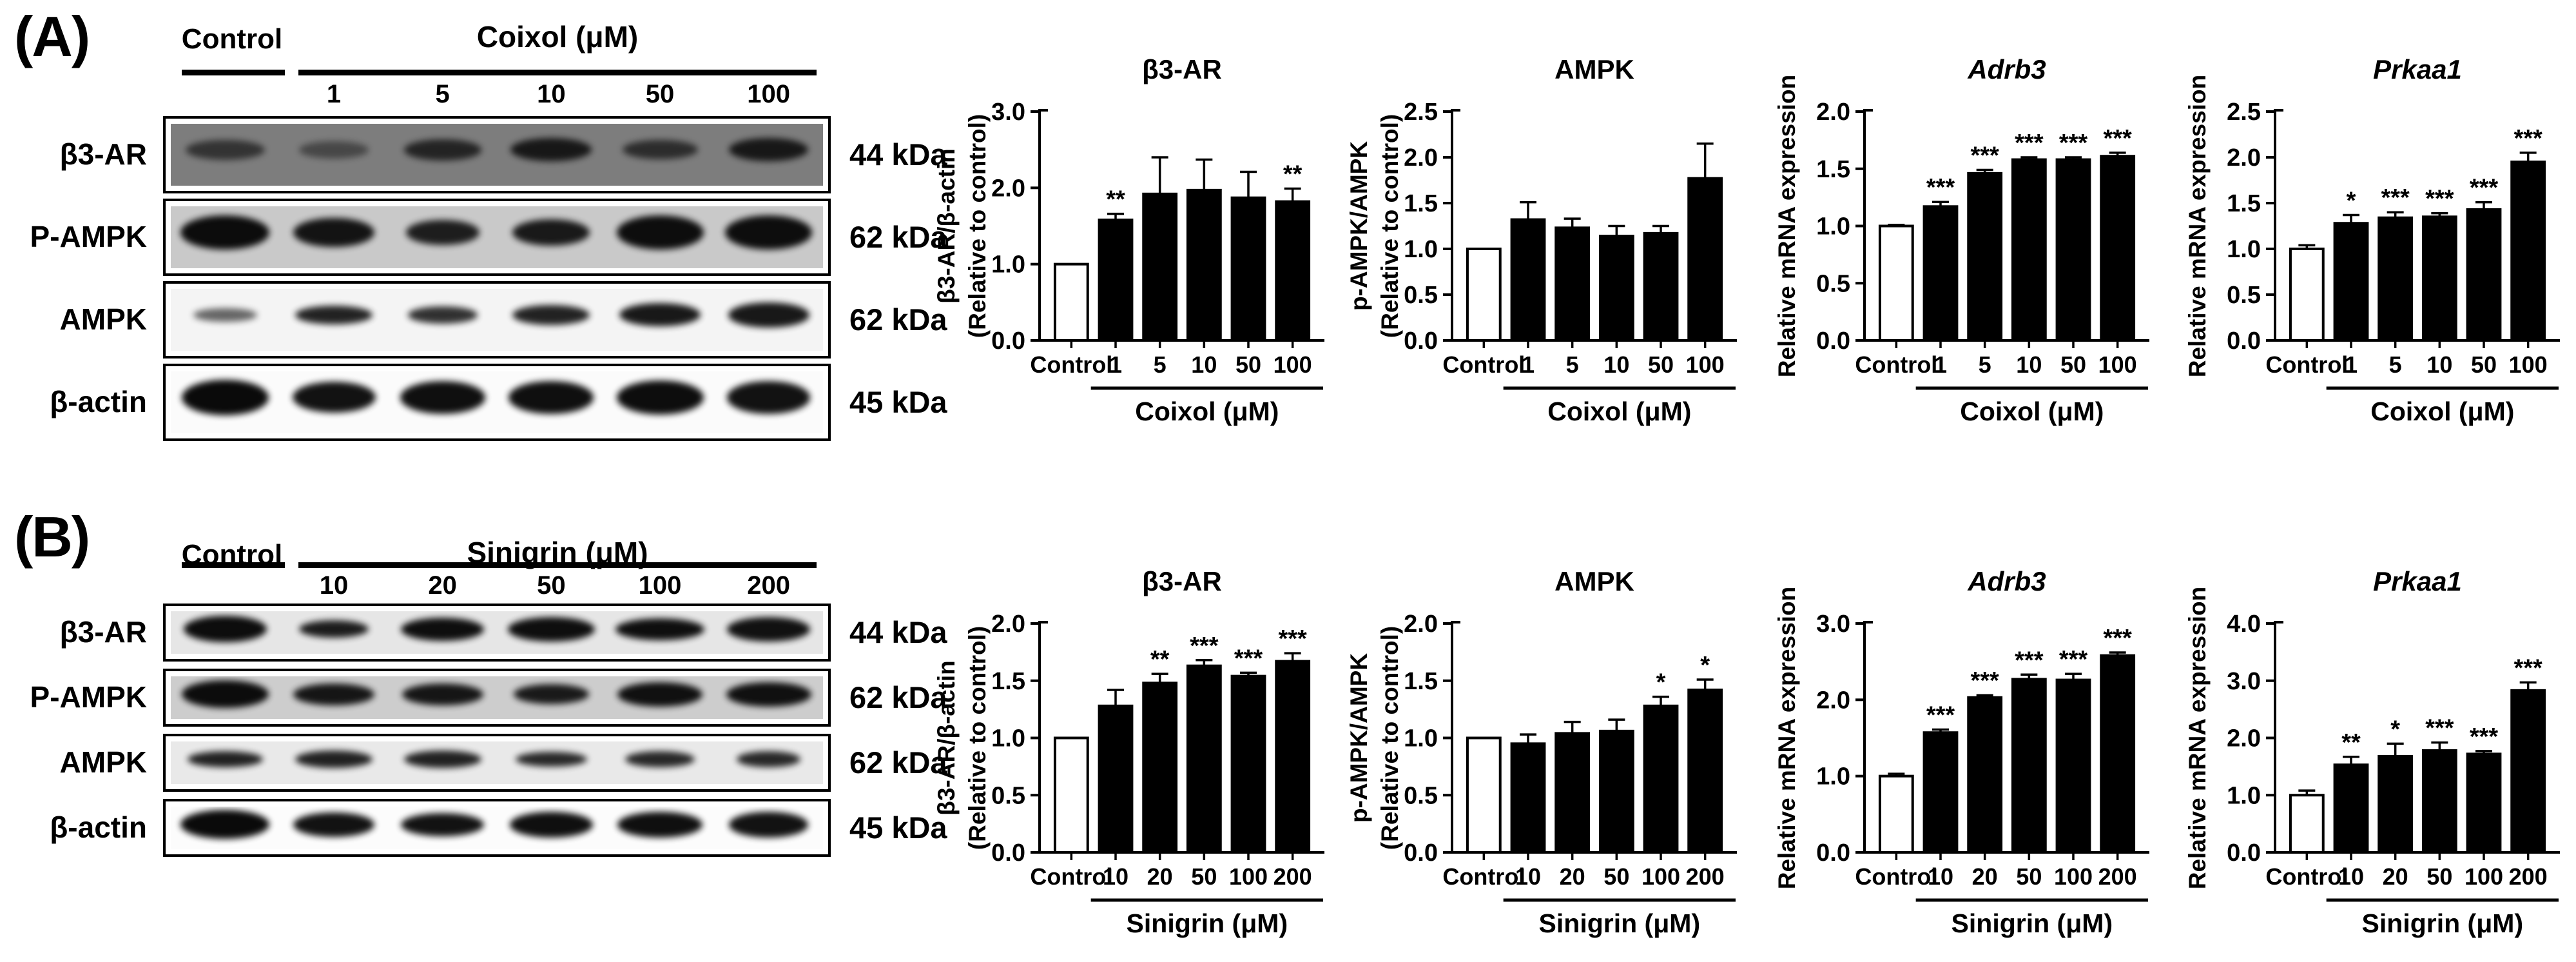  I want to click on category-label: 20, so click(1985, 876).